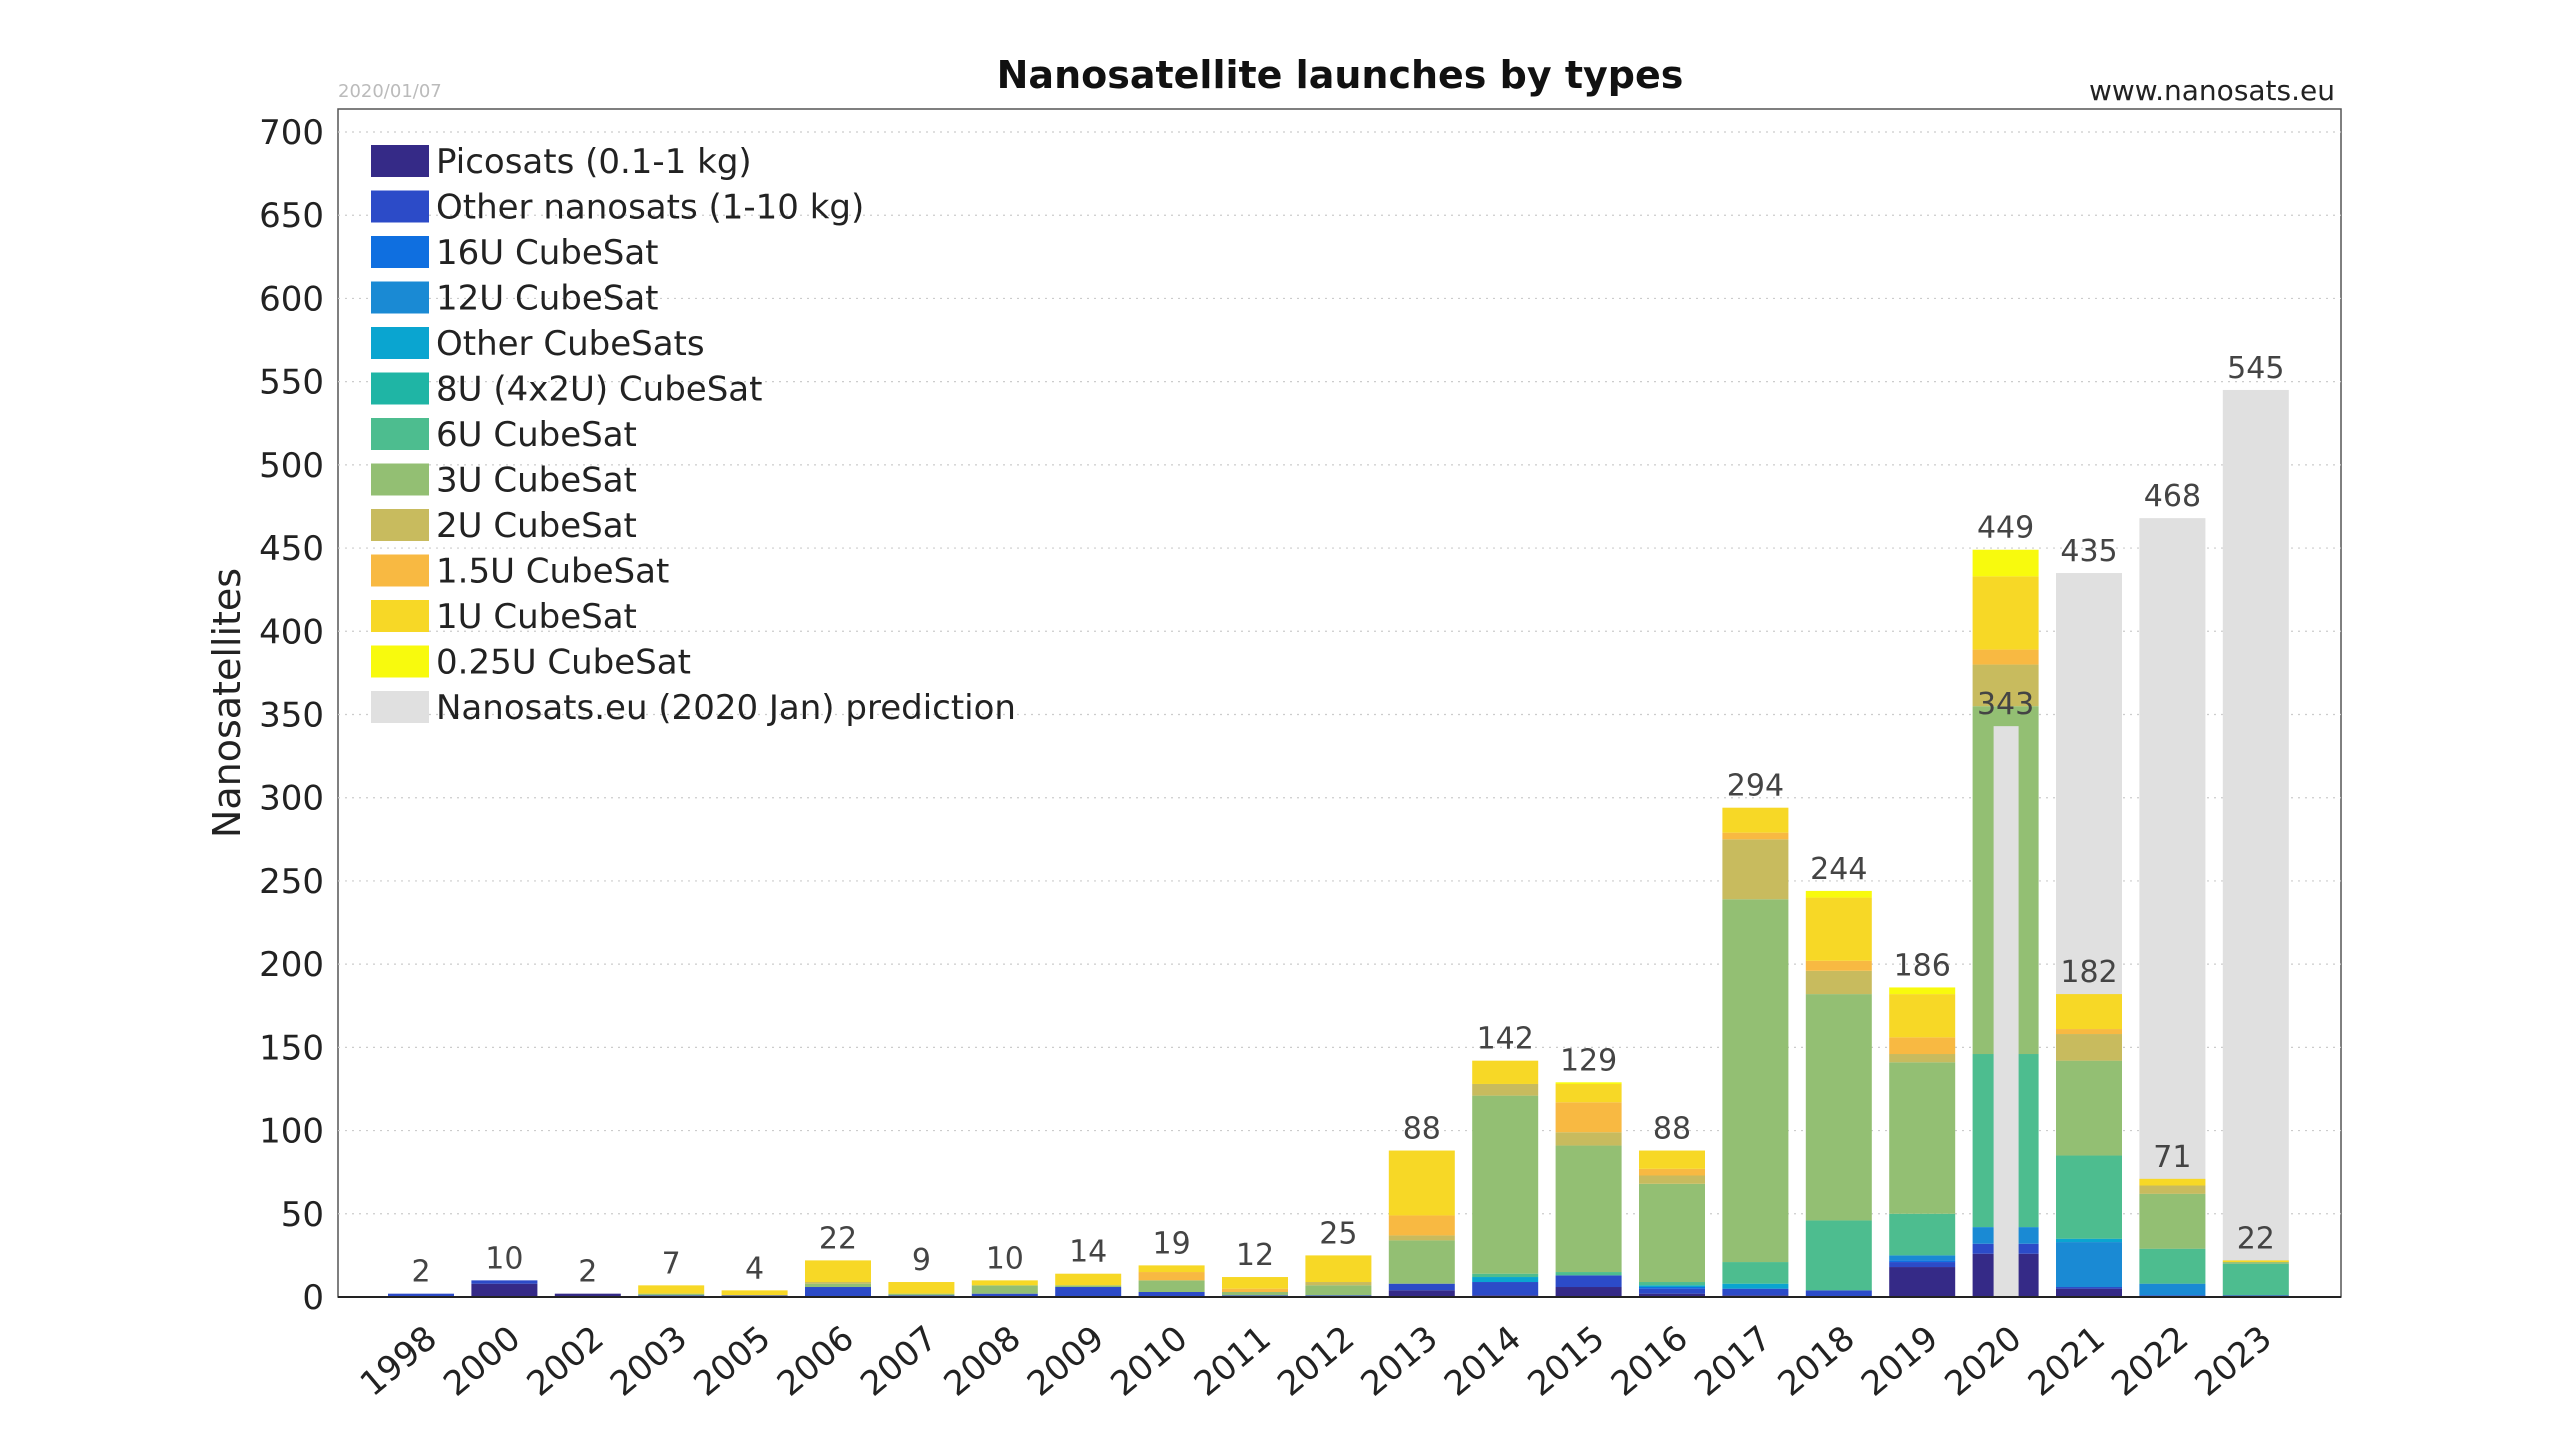 This screenshot has width=2560, height=1444. What do you see at coordinates (838, 1292) in the screenshot?
I see `bar-segment-2006-s1` at bounding box center [838, 1292].